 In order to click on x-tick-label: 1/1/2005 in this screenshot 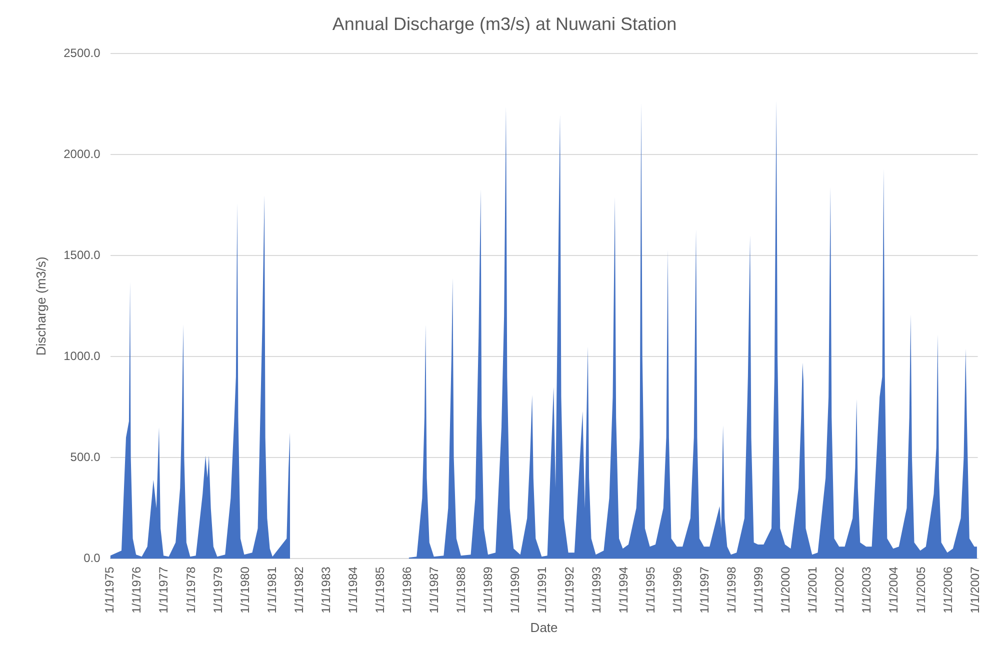, I will do `click(921, 590)`.